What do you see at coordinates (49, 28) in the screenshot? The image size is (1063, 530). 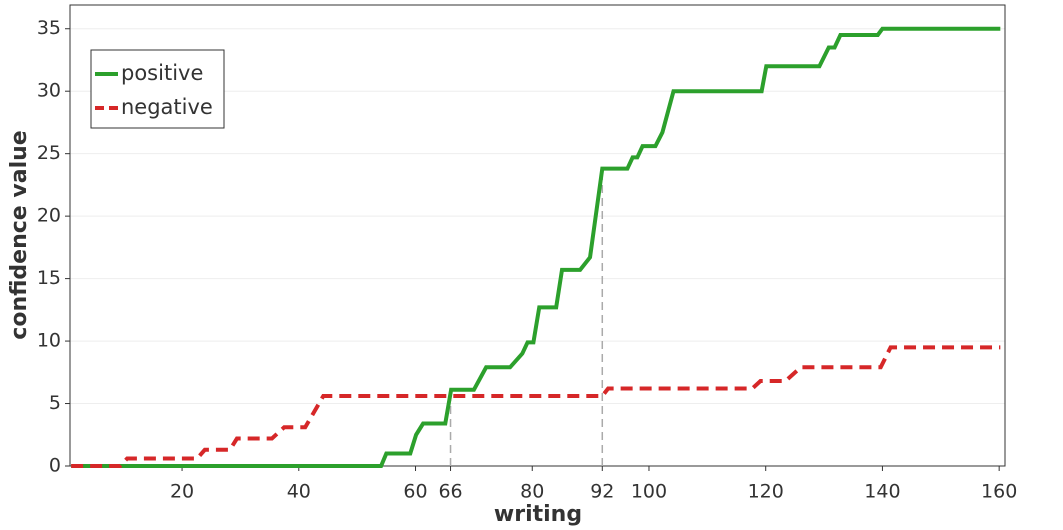 I see `y-tick-label: 35` at bounding box center [49, 28].